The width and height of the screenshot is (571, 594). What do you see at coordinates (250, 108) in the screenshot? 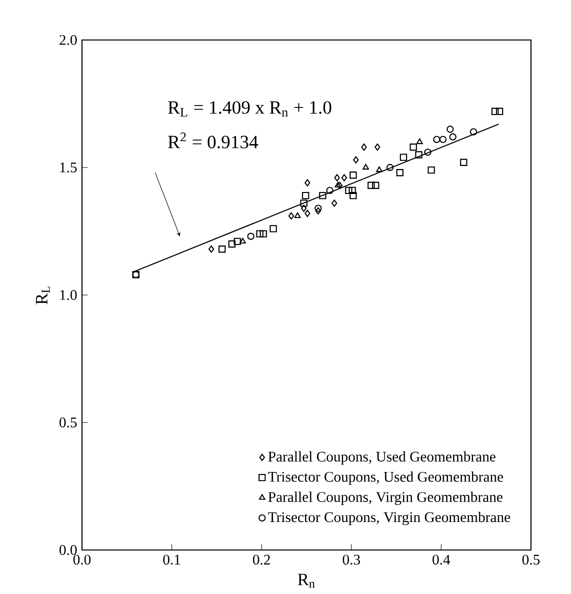
I see `annotation: R$_{L}$ = 1.409 x R$_{n}$ + 1.0` at bounding box center [250, 108].